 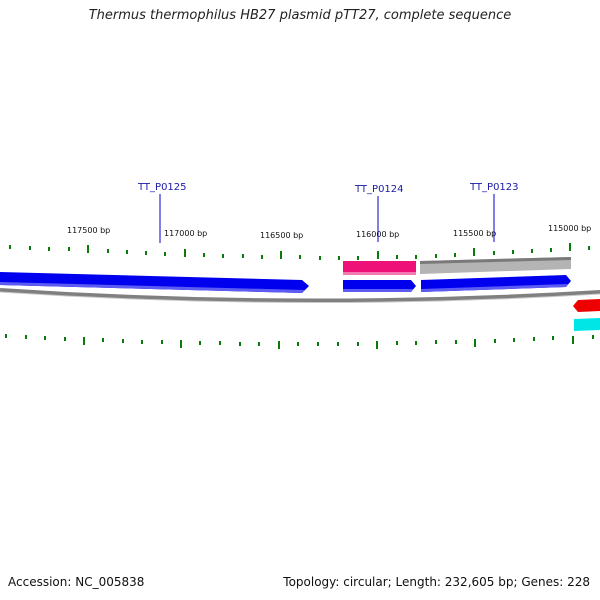 What do you see at coordinates (494, 187) in the screenshot?
I see `gene-label-tt-p0123: TT_P0123` at bounding box center [494, 187].